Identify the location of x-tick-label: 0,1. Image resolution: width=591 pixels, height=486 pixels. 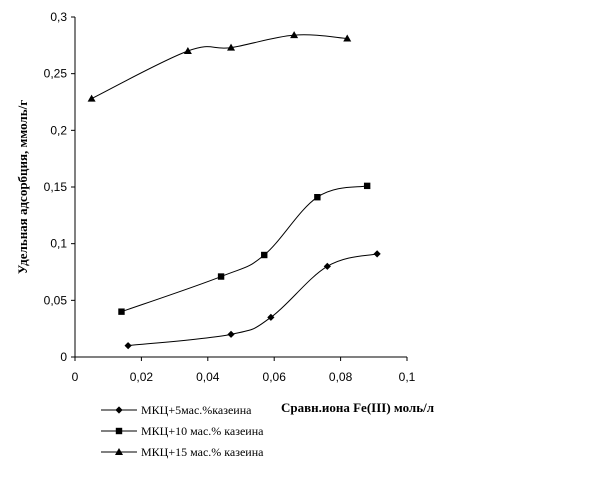
(407, 377).